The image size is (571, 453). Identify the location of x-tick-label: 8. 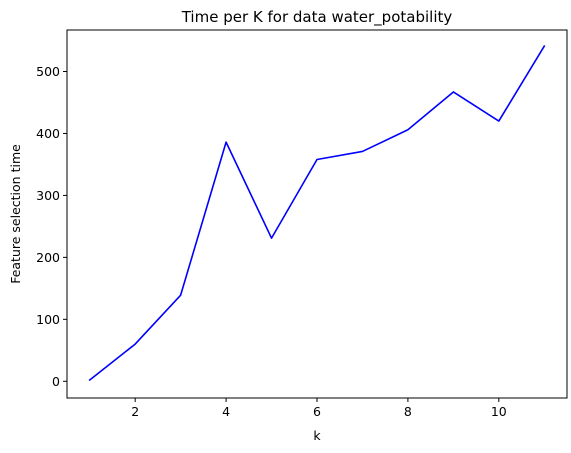
(408, 411).